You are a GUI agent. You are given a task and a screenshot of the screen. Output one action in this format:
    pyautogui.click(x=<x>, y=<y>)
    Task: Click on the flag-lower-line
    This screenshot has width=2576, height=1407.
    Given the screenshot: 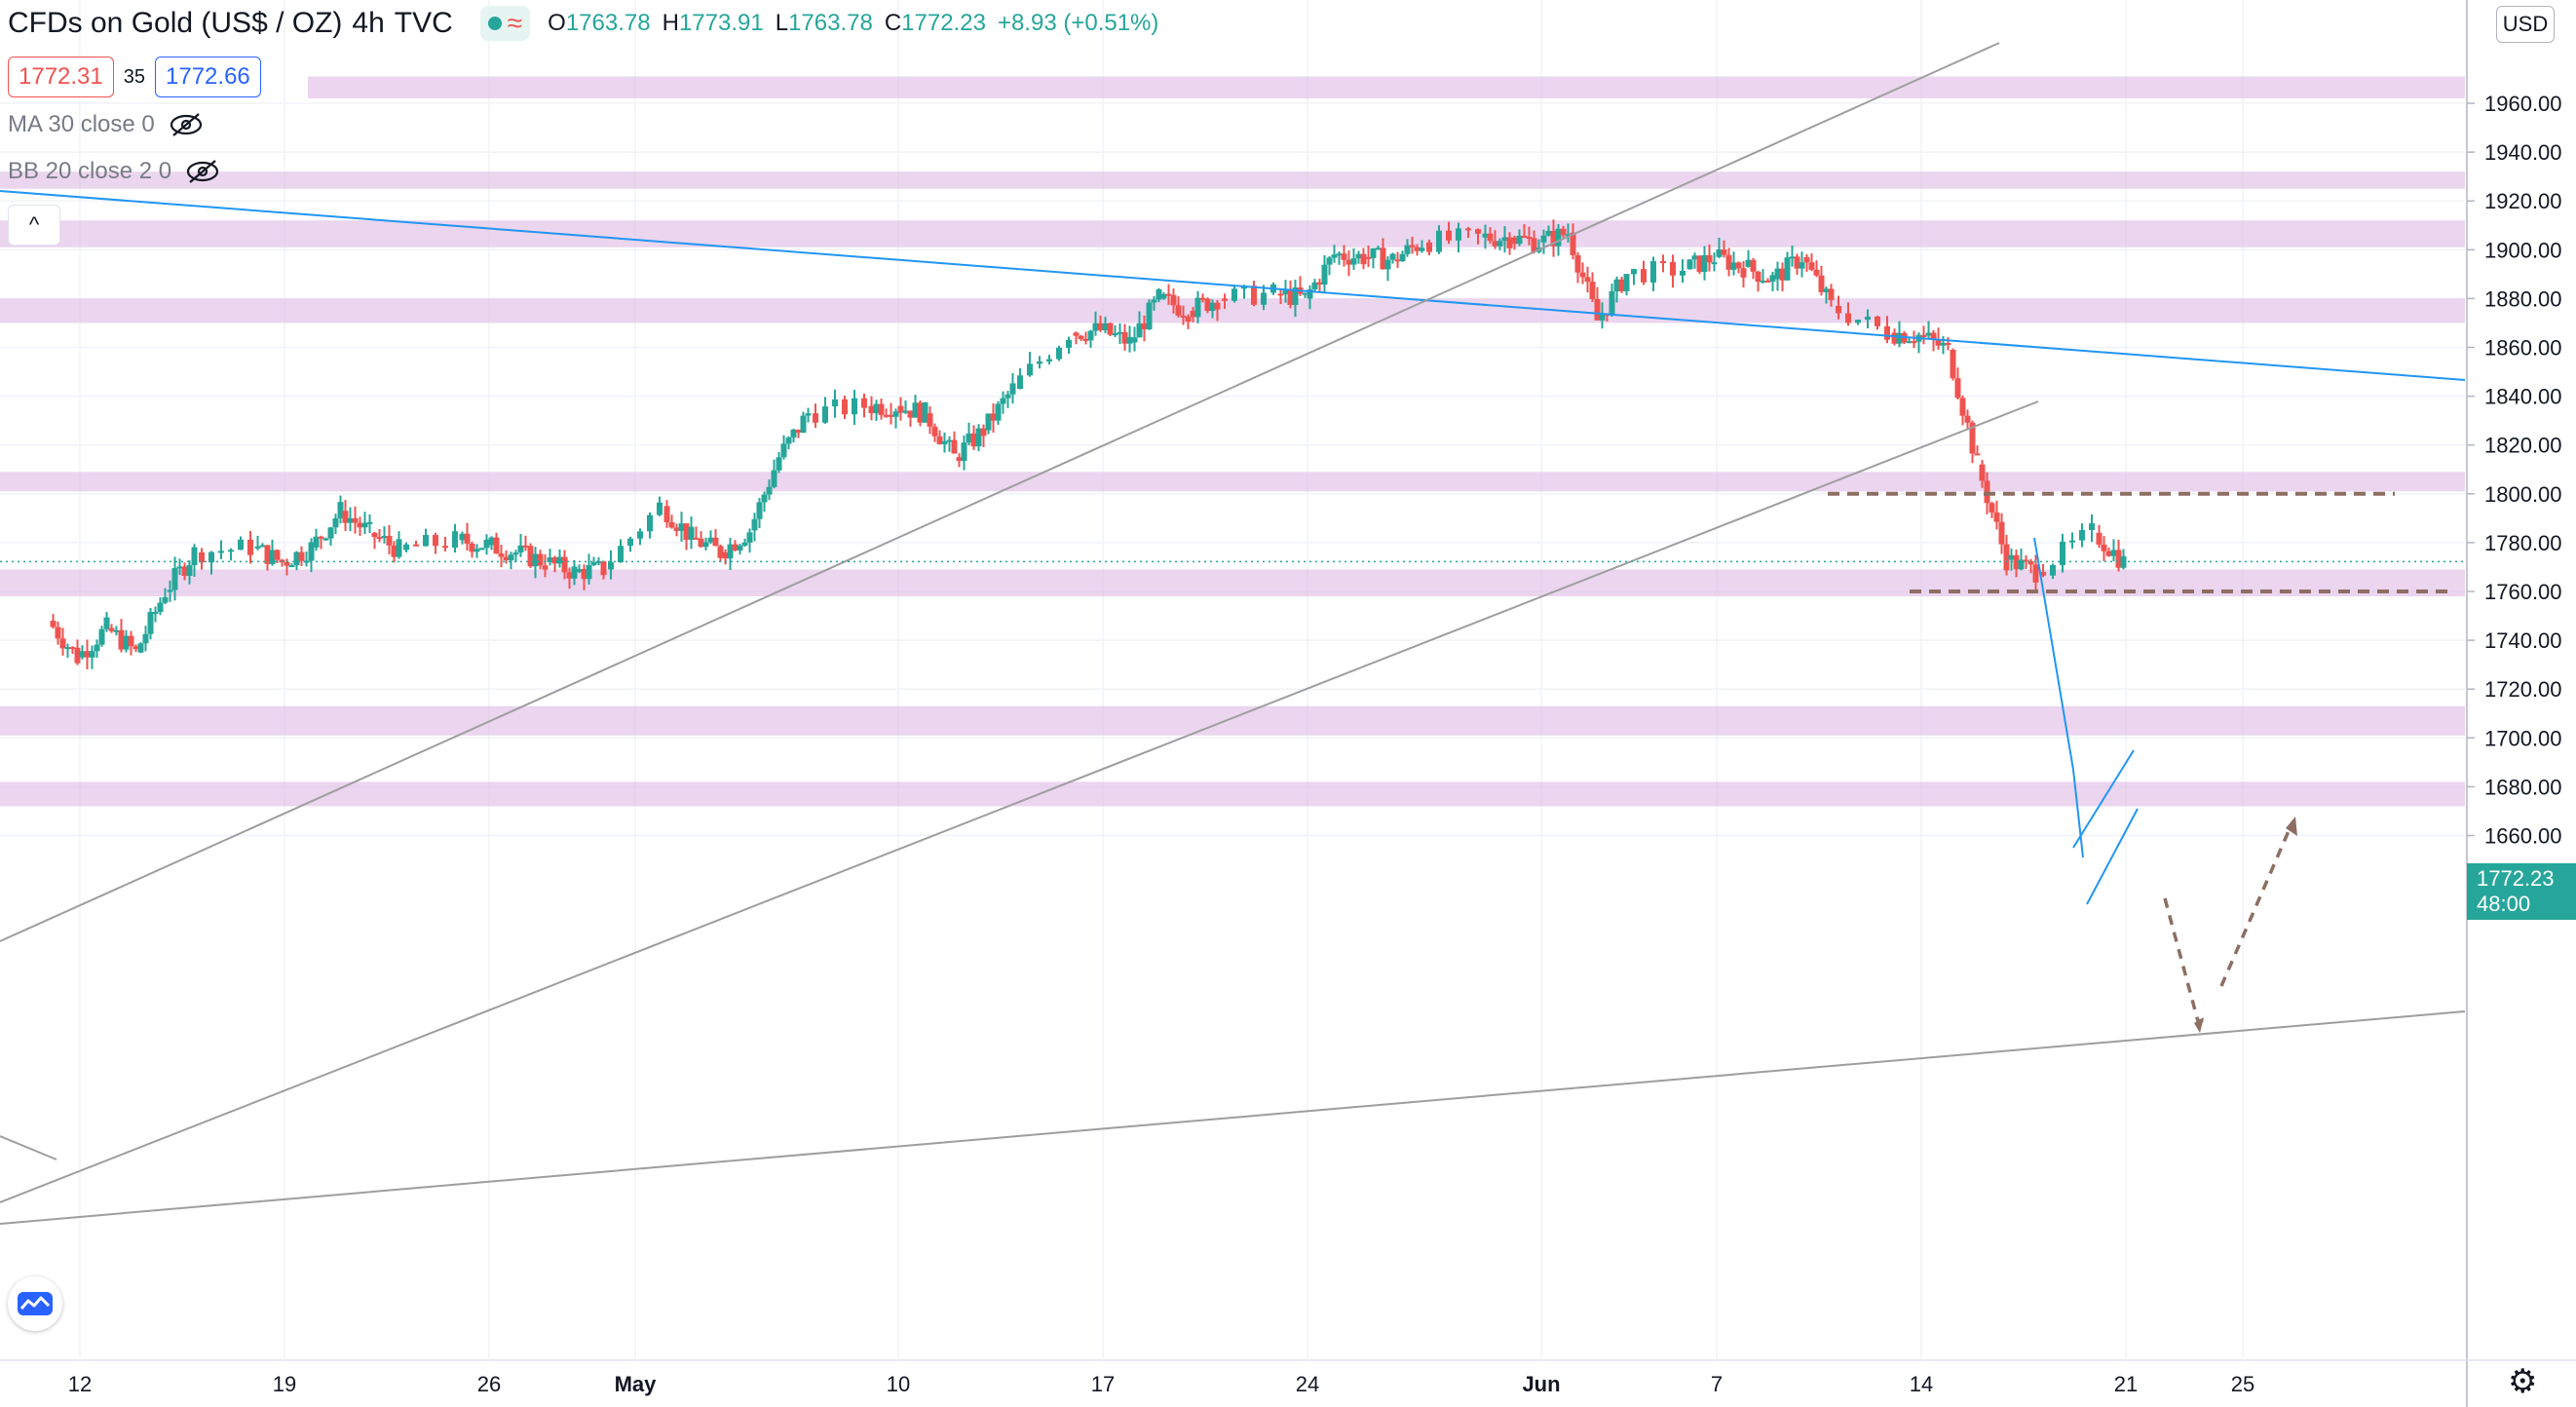 What is the action you would take?
    pyautogui.click(x=2112, y=856)
    